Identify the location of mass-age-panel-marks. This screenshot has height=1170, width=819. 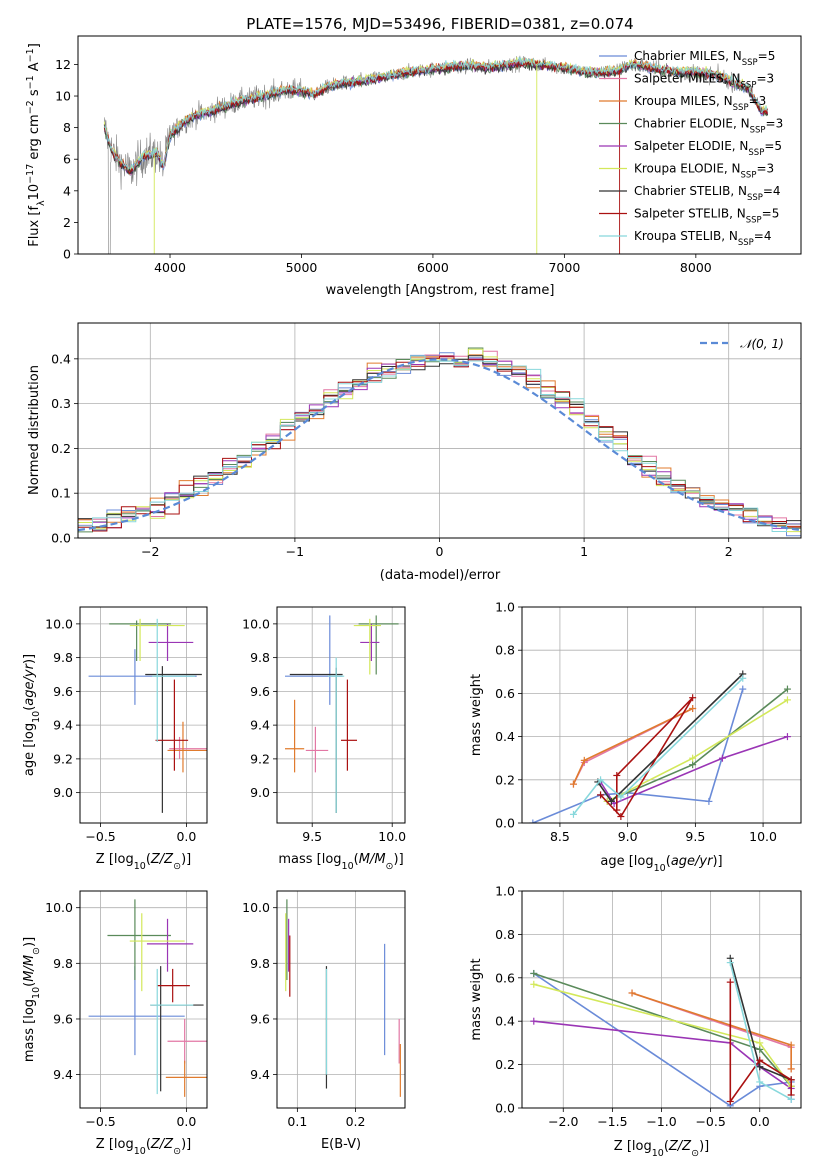
(342, 714).